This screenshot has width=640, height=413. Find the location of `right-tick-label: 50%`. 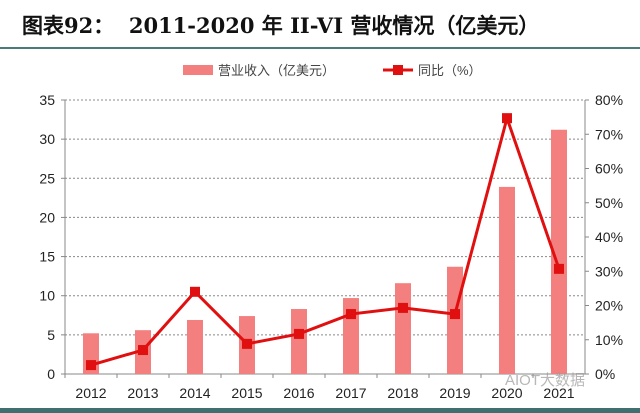

right-tick-label: 50% is located at coordinates (609, 203).